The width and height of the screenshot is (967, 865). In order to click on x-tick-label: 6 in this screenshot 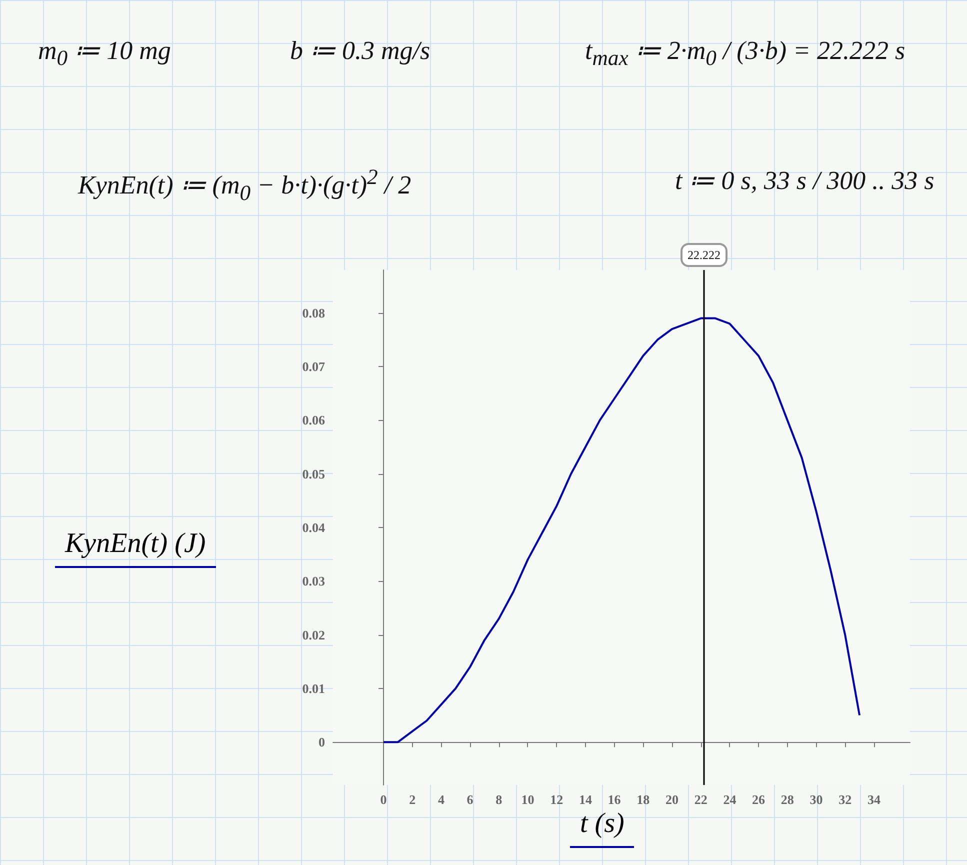, I will do `click(470, 799)`.